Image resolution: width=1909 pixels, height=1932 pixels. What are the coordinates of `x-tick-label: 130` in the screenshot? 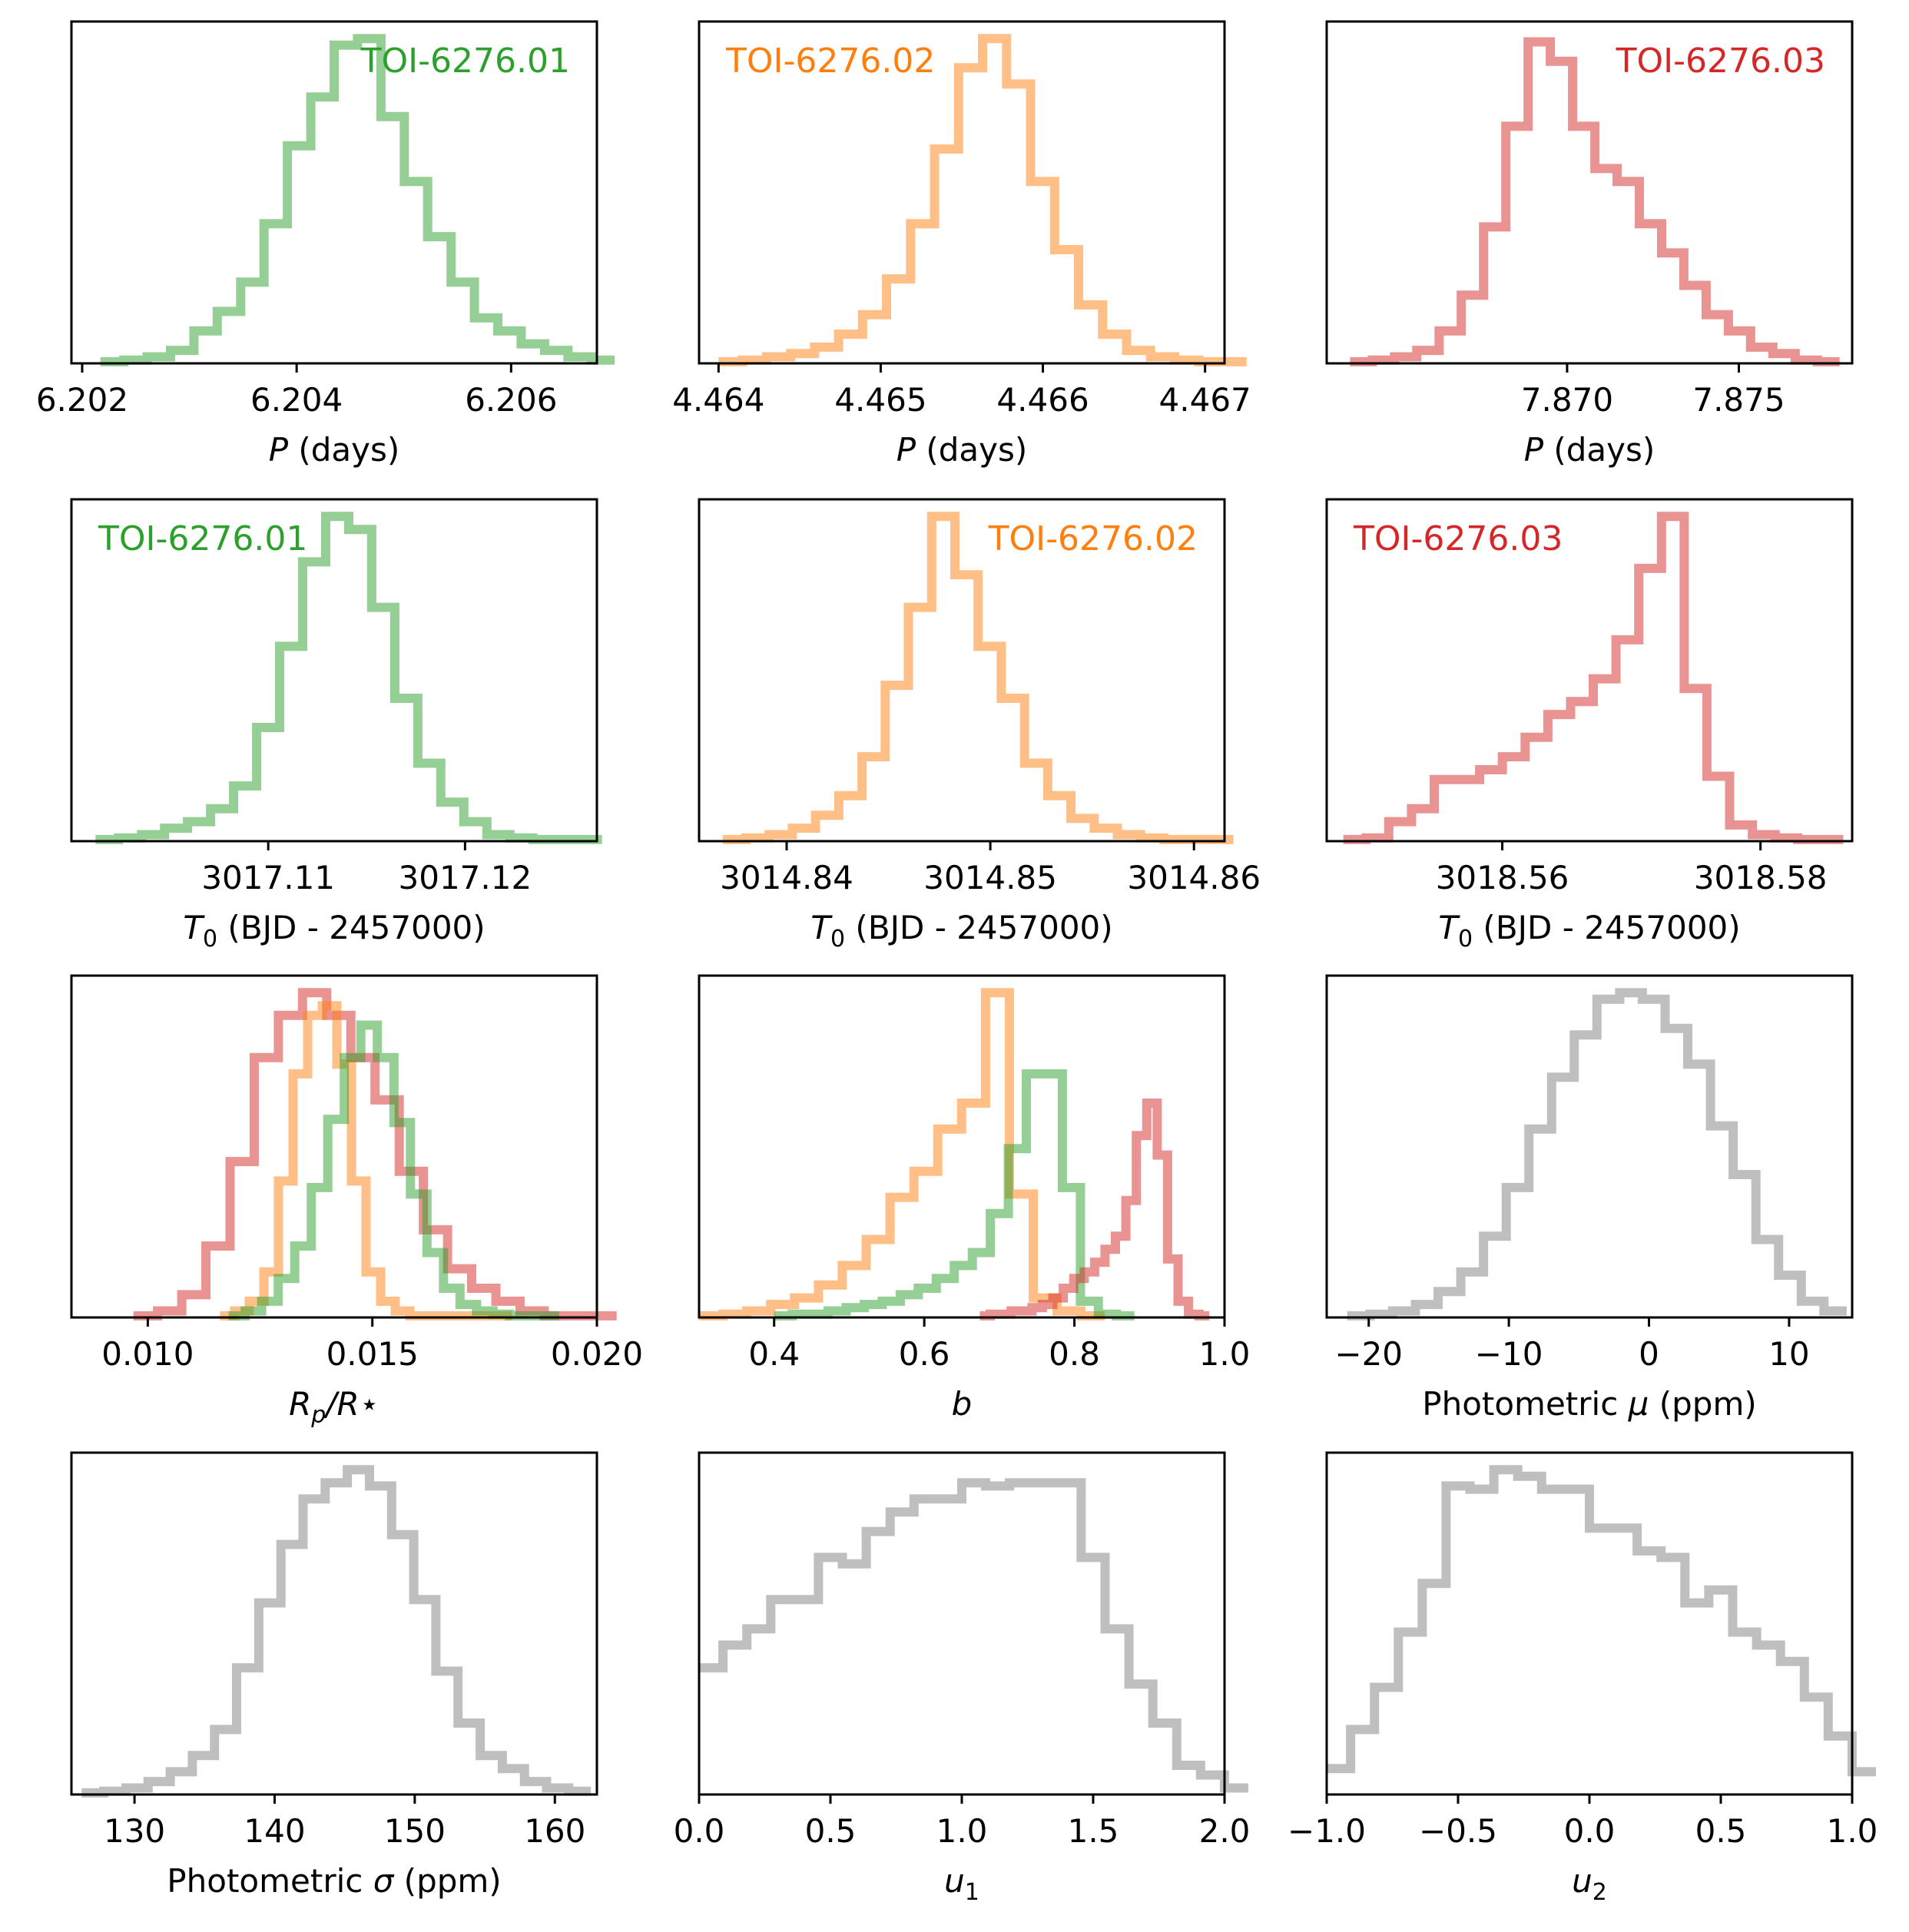 It's located at (134, 1831).